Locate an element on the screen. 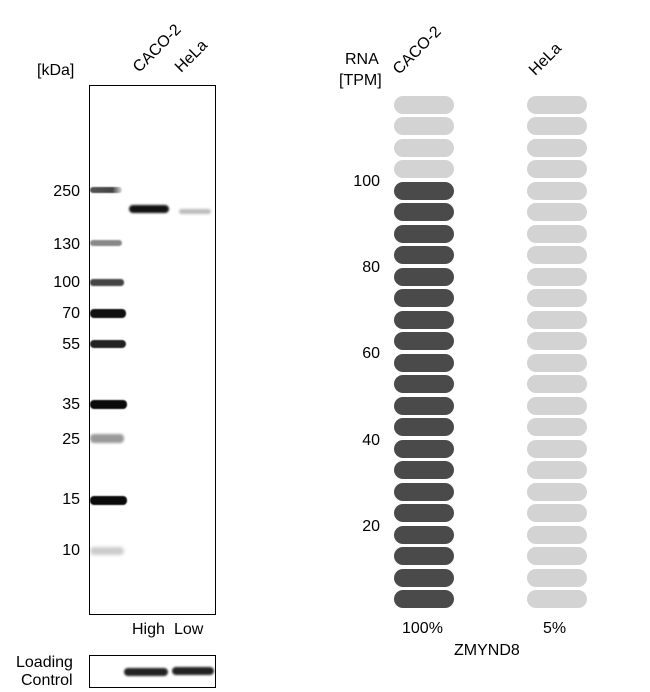 The width and height of the screenshot is (650, 692). loading-band-hela is located at coordinates (193, 671).